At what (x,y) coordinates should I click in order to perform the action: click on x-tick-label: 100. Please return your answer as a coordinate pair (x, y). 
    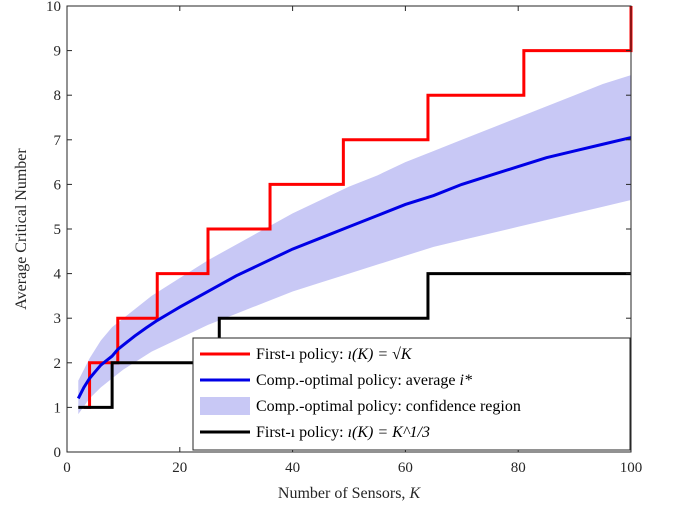
    Looking at the image, I should click on (631, 468).